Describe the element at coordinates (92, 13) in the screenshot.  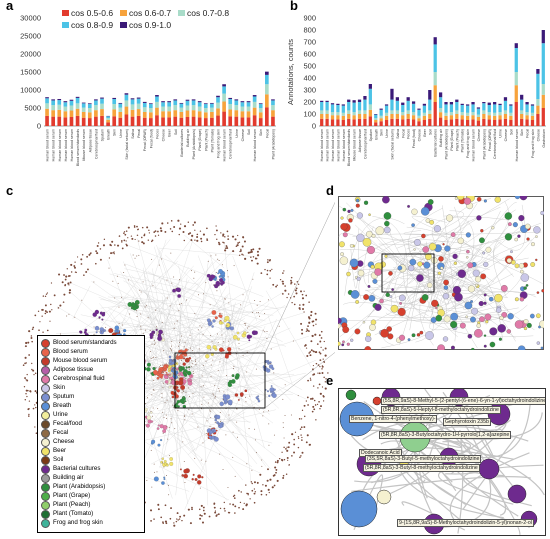
I see `legend-label: cos 0.5-0.6` at that location.